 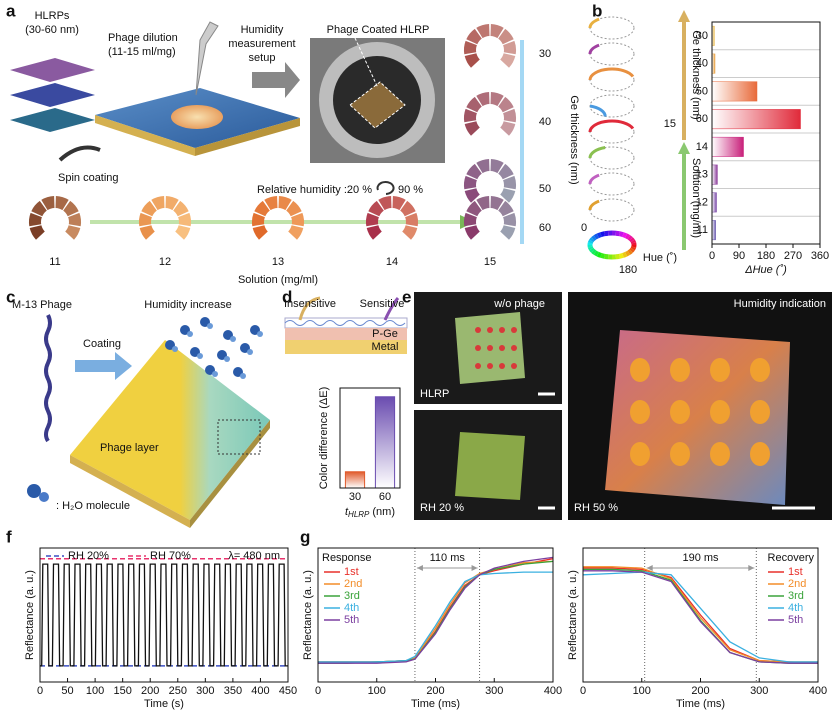 I want to click on metal-layer, so click(x=346, y=347).